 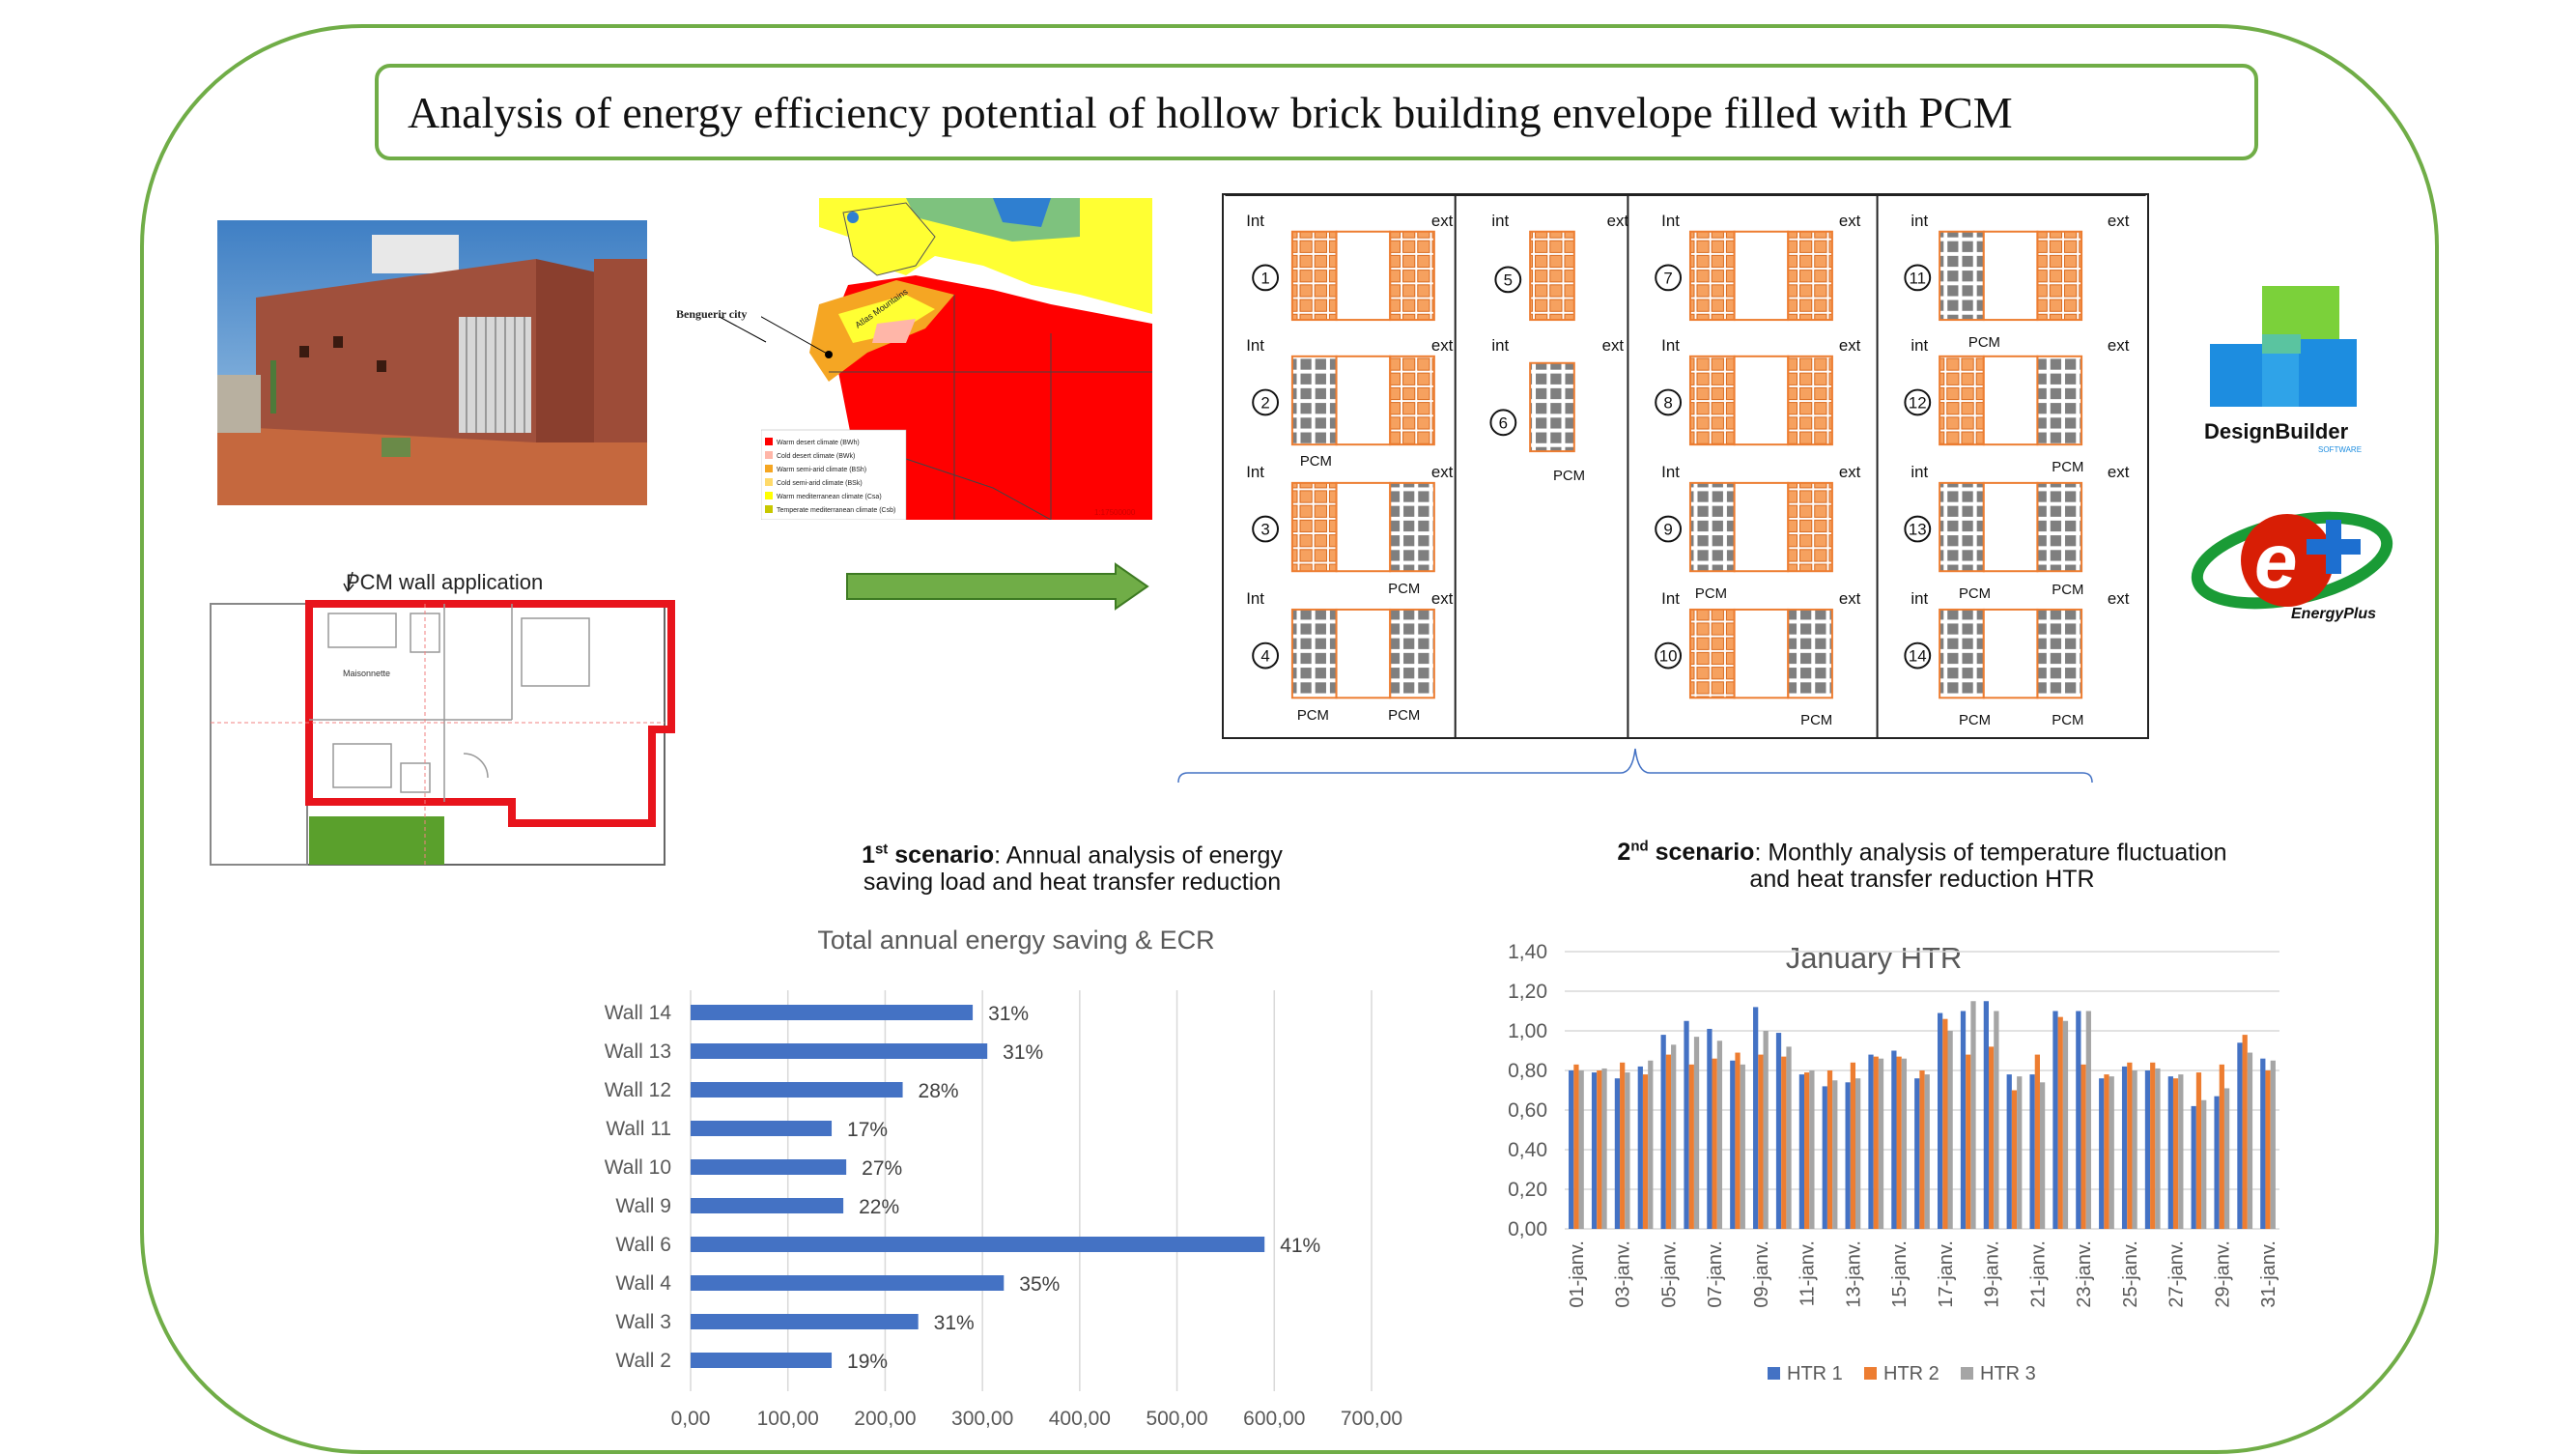 What do you see at coordinates (1774, 1374) in the screenshot?
I see `chart2-legend-swatch` at bounding box center [1774, 1374].